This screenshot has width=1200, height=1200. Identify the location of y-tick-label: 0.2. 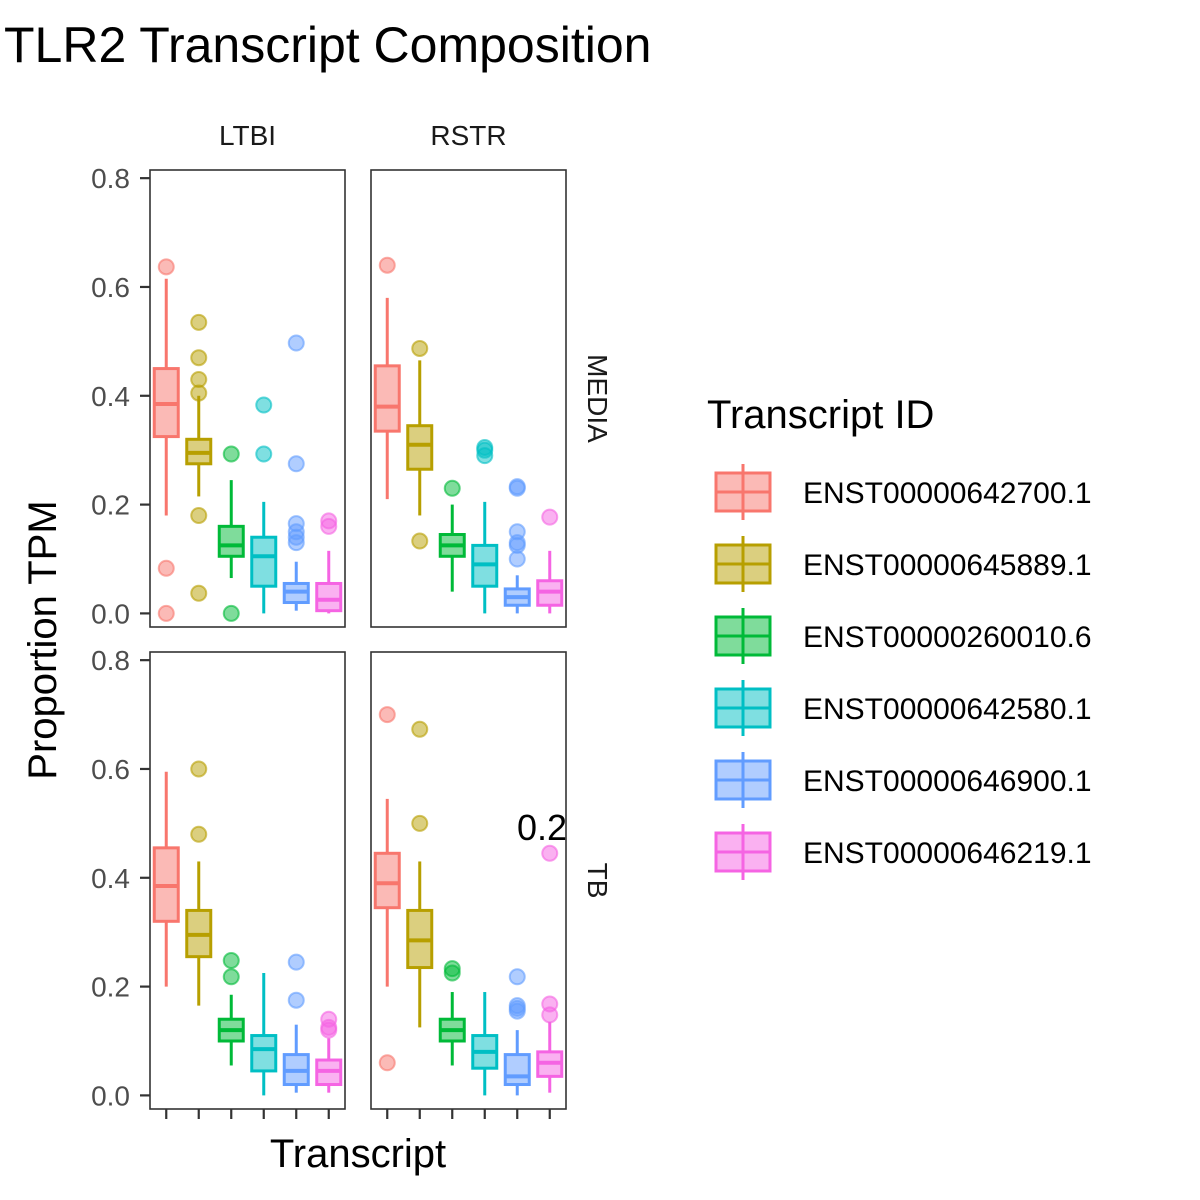
(110, 987).